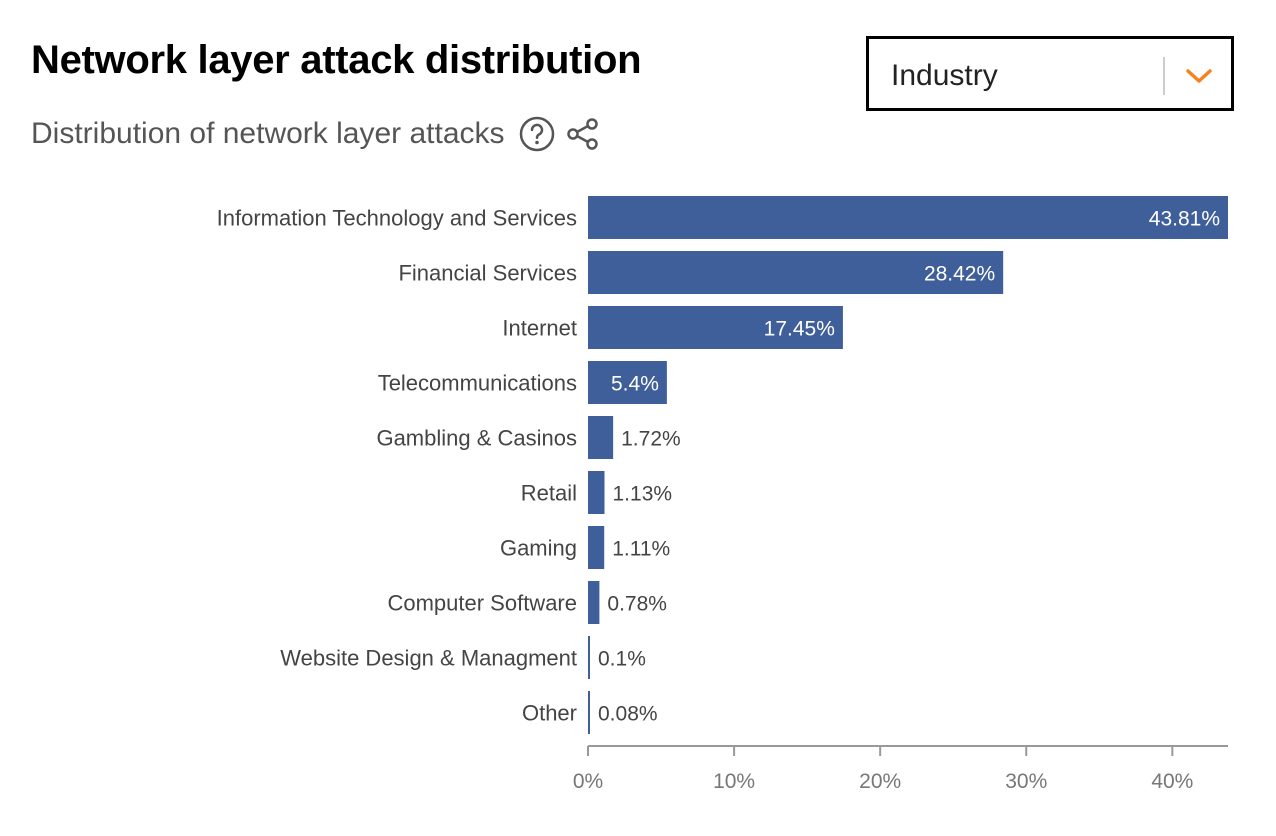  Describe the element at coordinates (637, 604) in the screenshot. I see `value-label: 0.78%` at that location.